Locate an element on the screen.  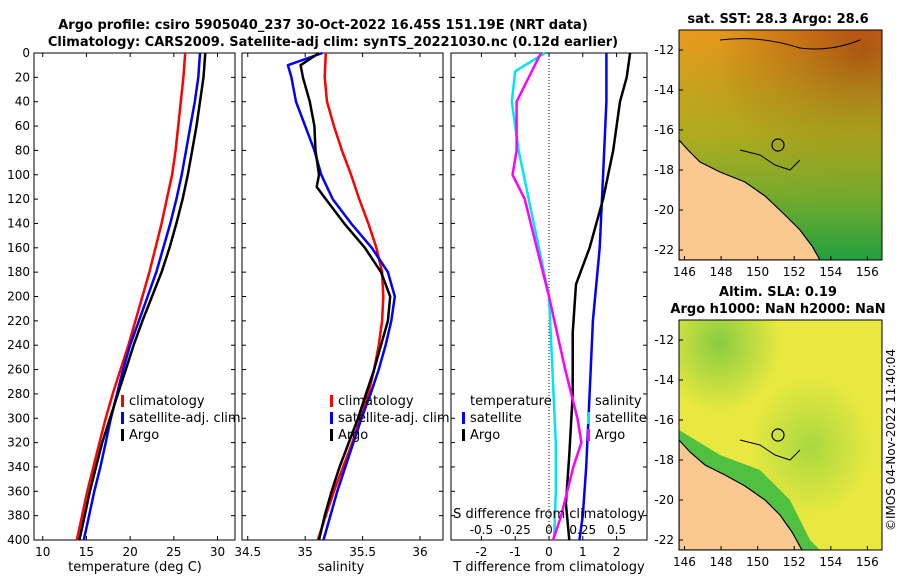
y-tick-label: 280 is located at coordinates (18, 394).